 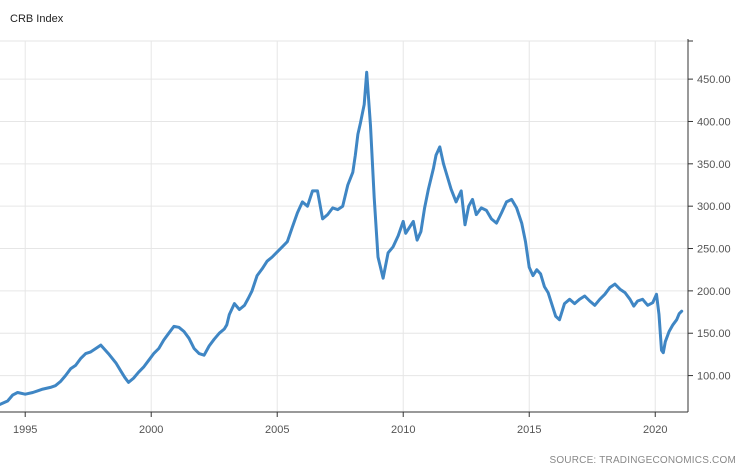 What do you see at coordinates (655, 430) in the screenshot?
I see `x-tick-label: 2020` at bounding box center [655, 430].